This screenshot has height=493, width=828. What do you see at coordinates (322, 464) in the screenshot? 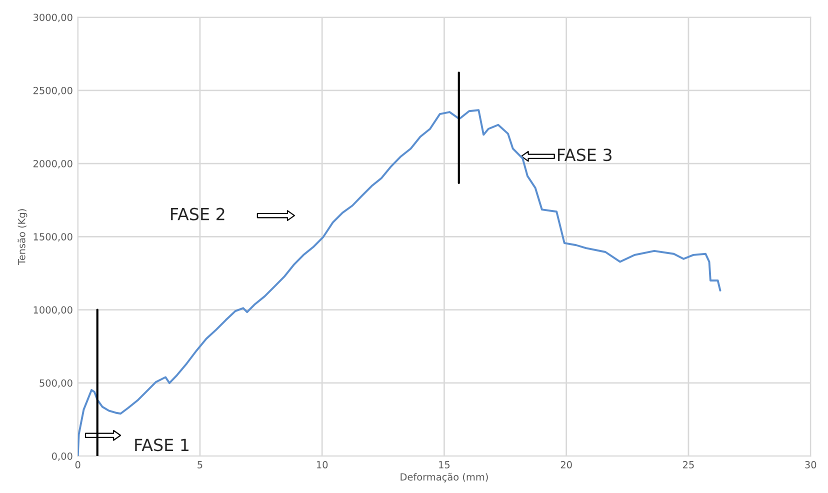
I see `x-tick-label: 10` at bounding box center [322, 464].